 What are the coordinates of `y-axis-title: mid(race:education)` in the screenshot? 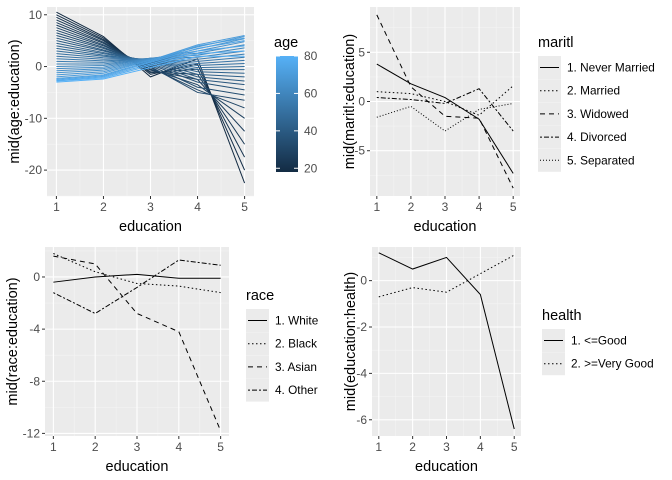 It's located at (13, 341).